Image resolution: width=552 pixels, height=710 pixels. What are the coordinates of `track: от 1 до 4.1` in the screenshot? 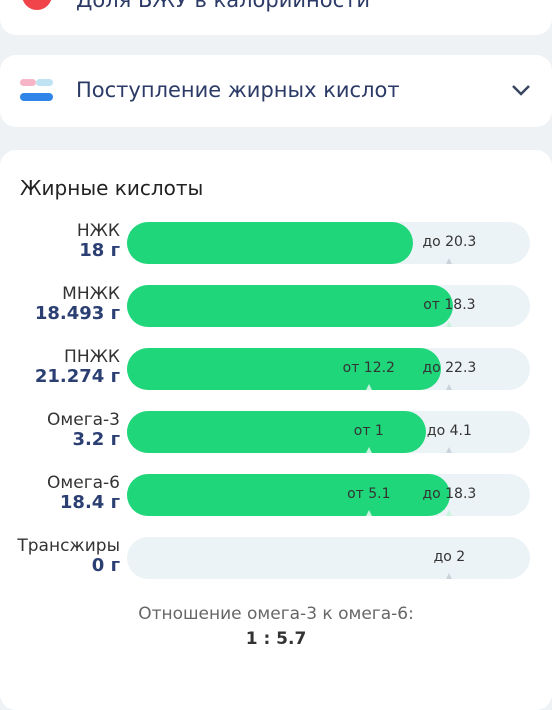 It's located at (328, 432).